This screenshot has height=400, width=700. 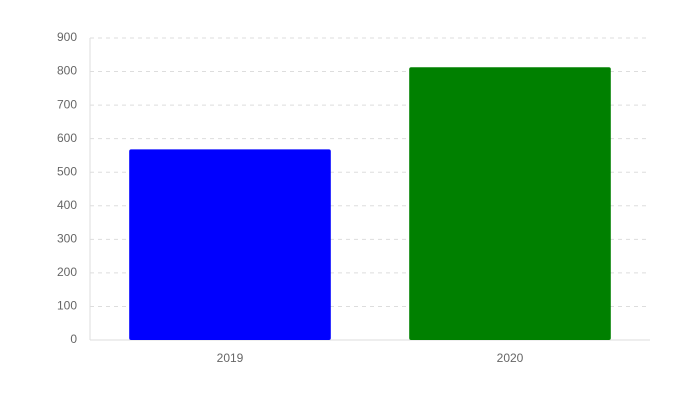 What do you see at coordinates (230, 244) in the screenshot?
I see `bar` at bounding box center [230, 244].